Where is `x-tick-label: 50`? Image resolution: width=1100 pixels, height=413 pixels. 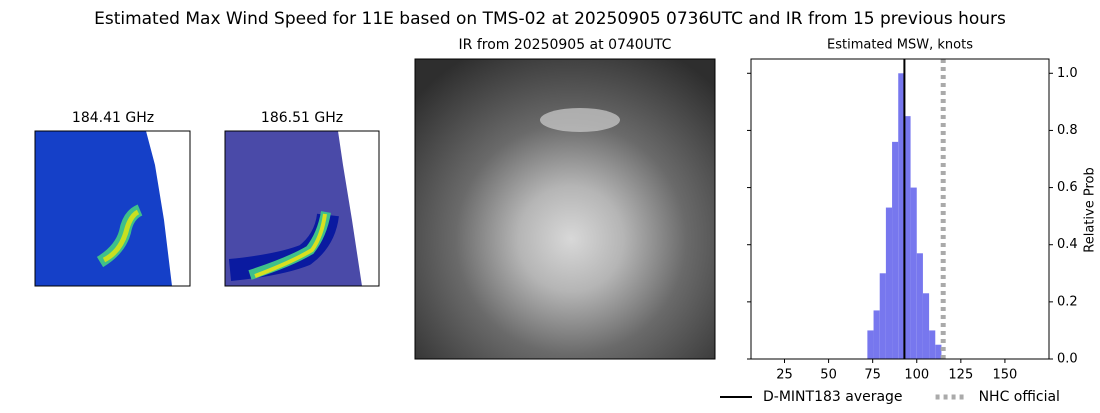 x-tick-label: 50 is located at coordinates (828, 375).